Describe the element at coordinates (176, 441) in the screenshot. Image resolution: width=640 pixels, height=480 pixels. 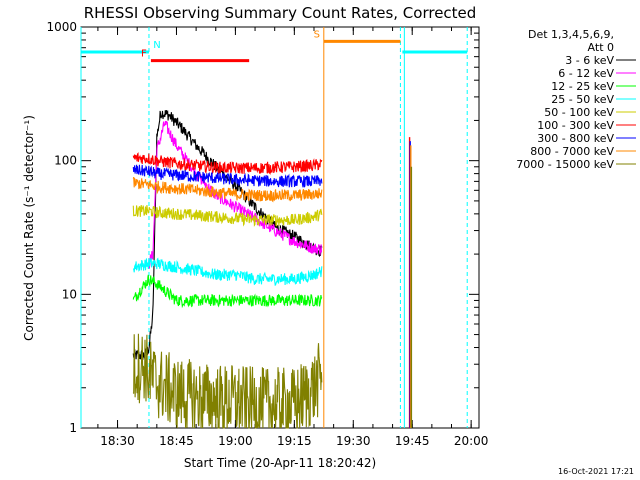
I see `x-tick-label: 18:45` at that location.